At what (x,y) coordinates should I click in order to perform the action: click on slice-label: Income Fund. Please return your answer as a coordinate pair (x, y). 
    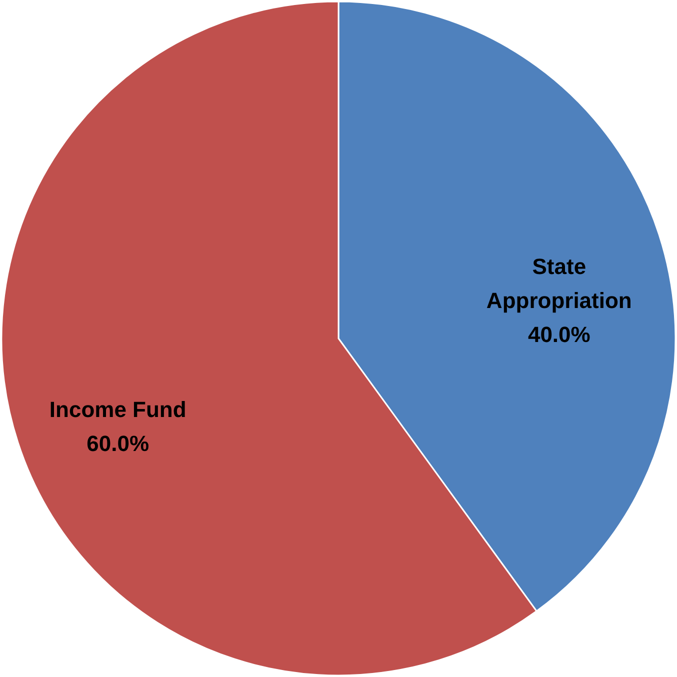
    Looking at the image, I should click on (117, 409).